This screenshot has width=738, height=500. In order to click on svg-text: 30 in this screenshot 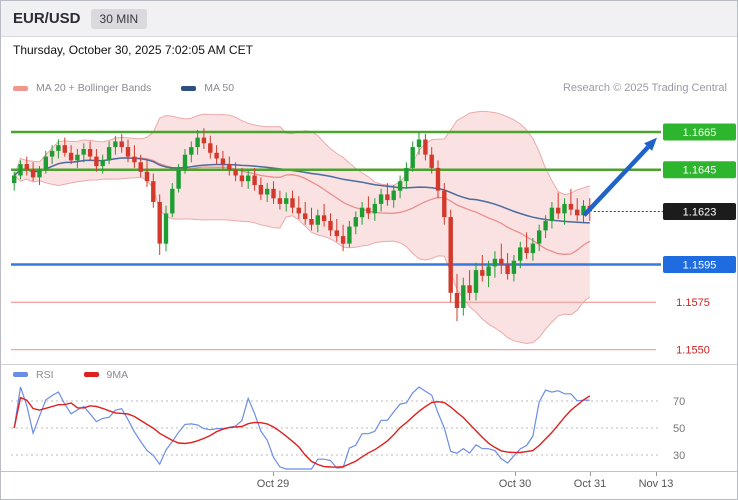, I will do `click(679, 456)`.